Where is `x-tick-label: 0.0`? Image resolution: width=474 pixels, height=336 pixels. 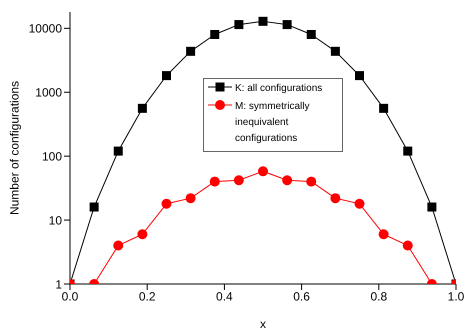 x-tick-label: 0.0 is located at coordinates (70, 297).